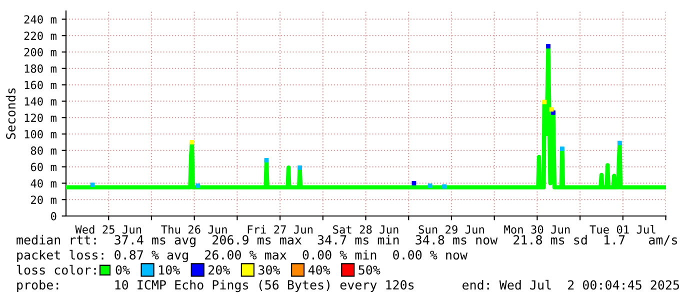 Image resolution: width=697 pixels, height=297 pixels. Describe the element at coordinates (43, 150) in the screenshot. I see `y-tick-label: 80 m` at that location.